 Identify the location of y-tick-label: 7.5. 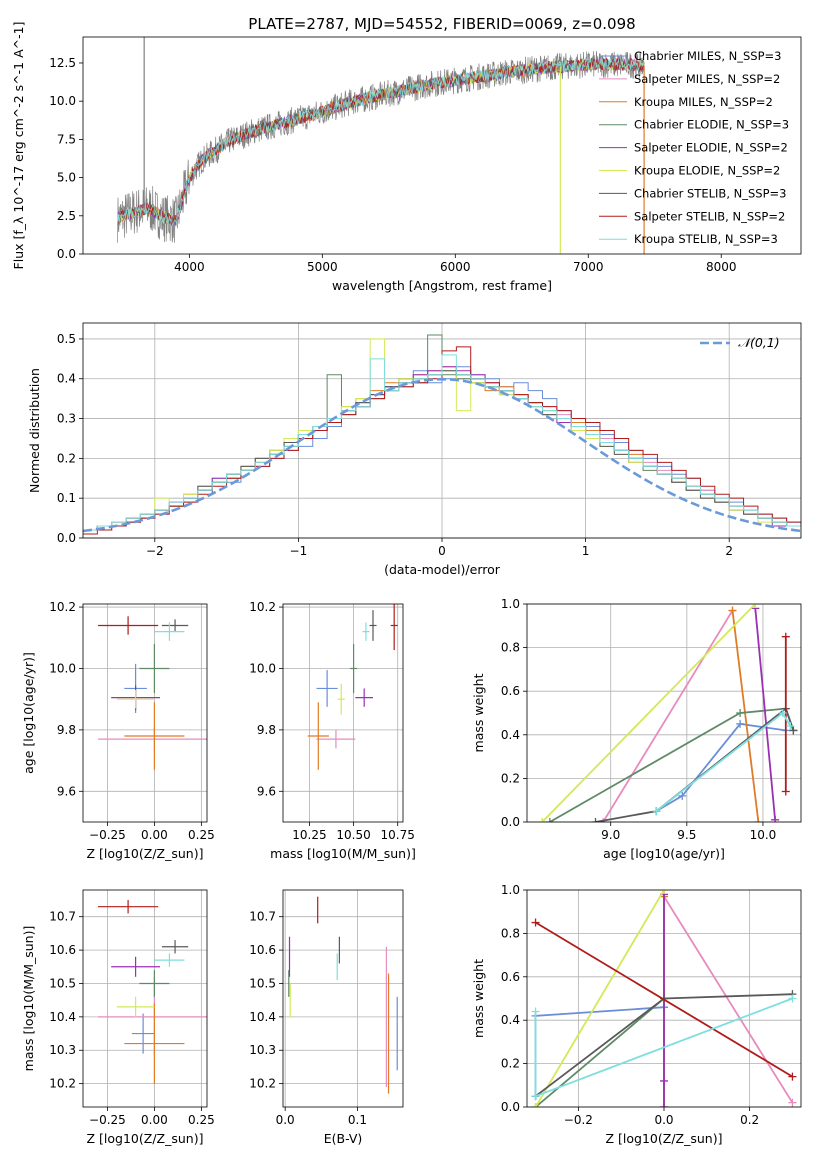
(66, 139).